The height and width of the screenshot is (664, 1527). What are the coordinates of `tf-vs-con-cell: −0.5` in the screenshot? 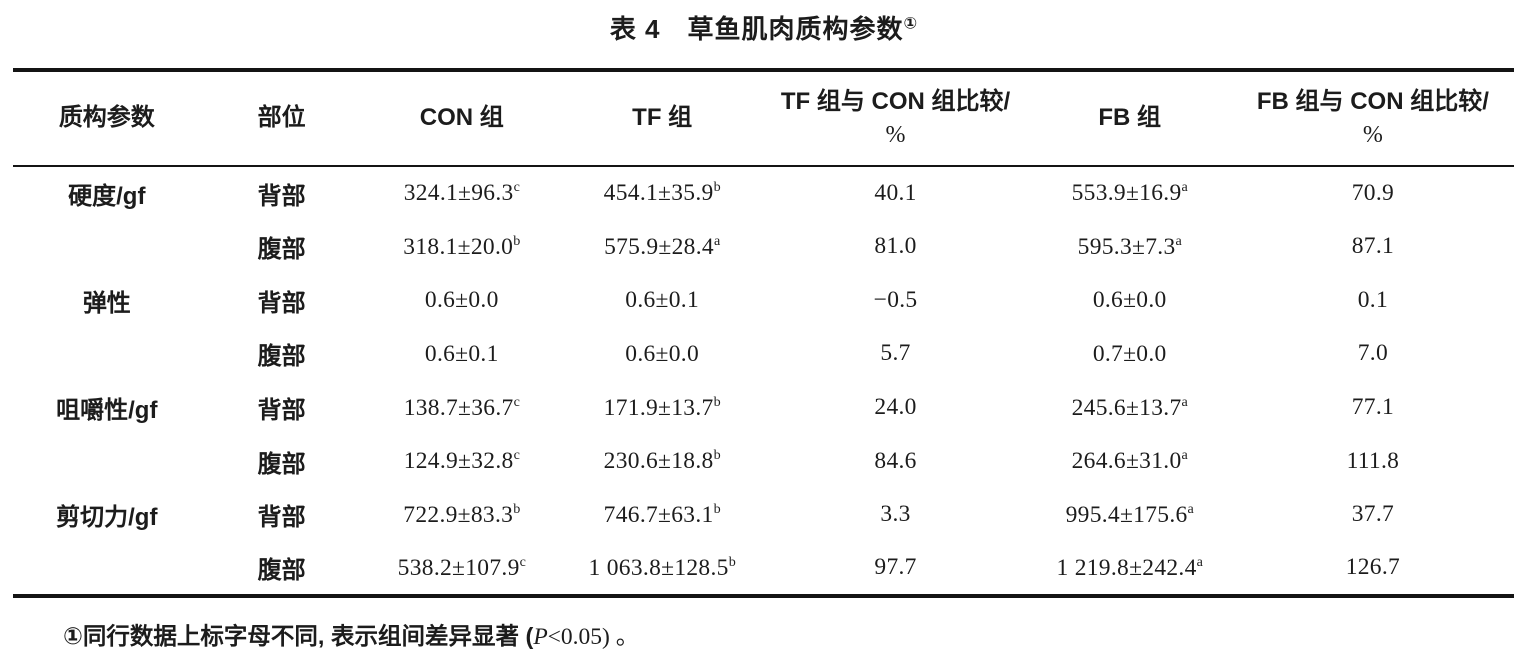 It's located at (895, 299).